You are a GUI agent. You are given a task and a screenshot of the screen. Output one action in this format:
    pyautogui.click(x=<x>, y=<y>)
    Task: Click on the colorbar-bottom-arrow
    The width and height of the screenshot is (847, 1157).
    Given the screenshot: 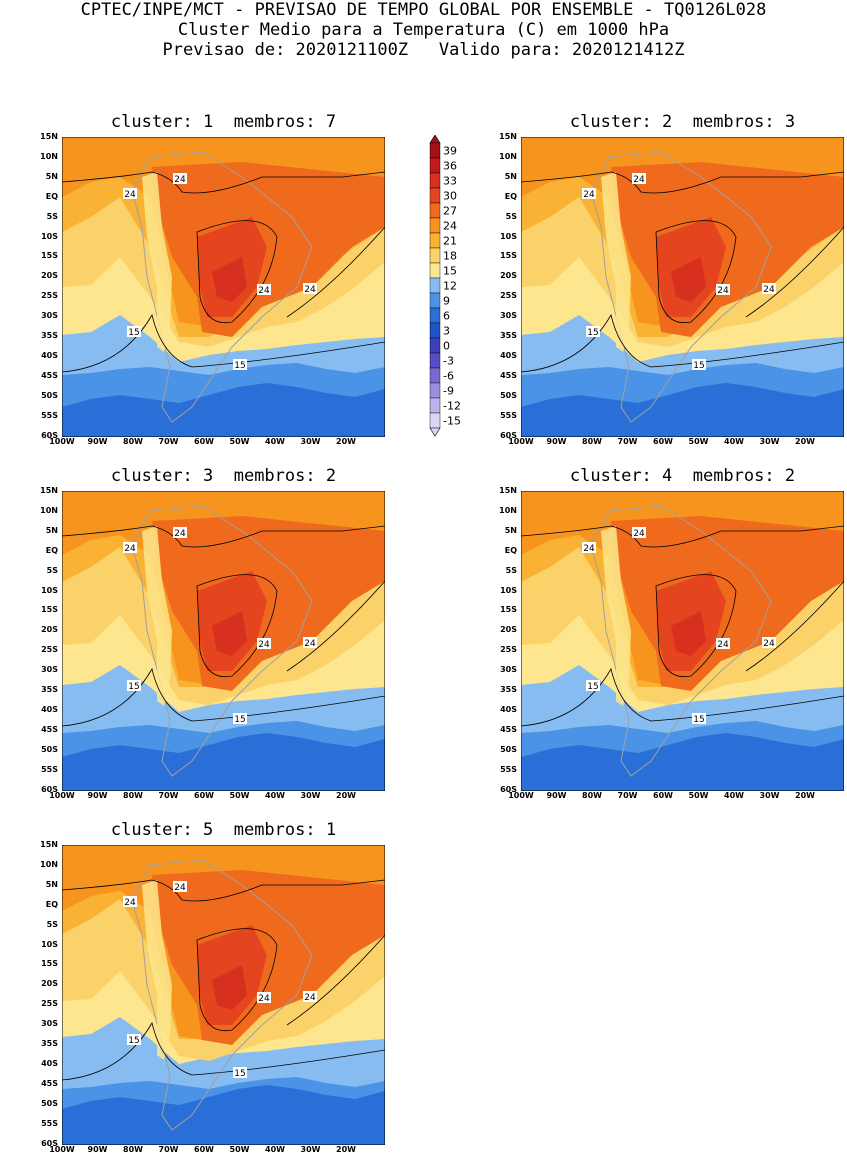 What is the action you would take?
    pyautogui.click(x=435, y=432)
    